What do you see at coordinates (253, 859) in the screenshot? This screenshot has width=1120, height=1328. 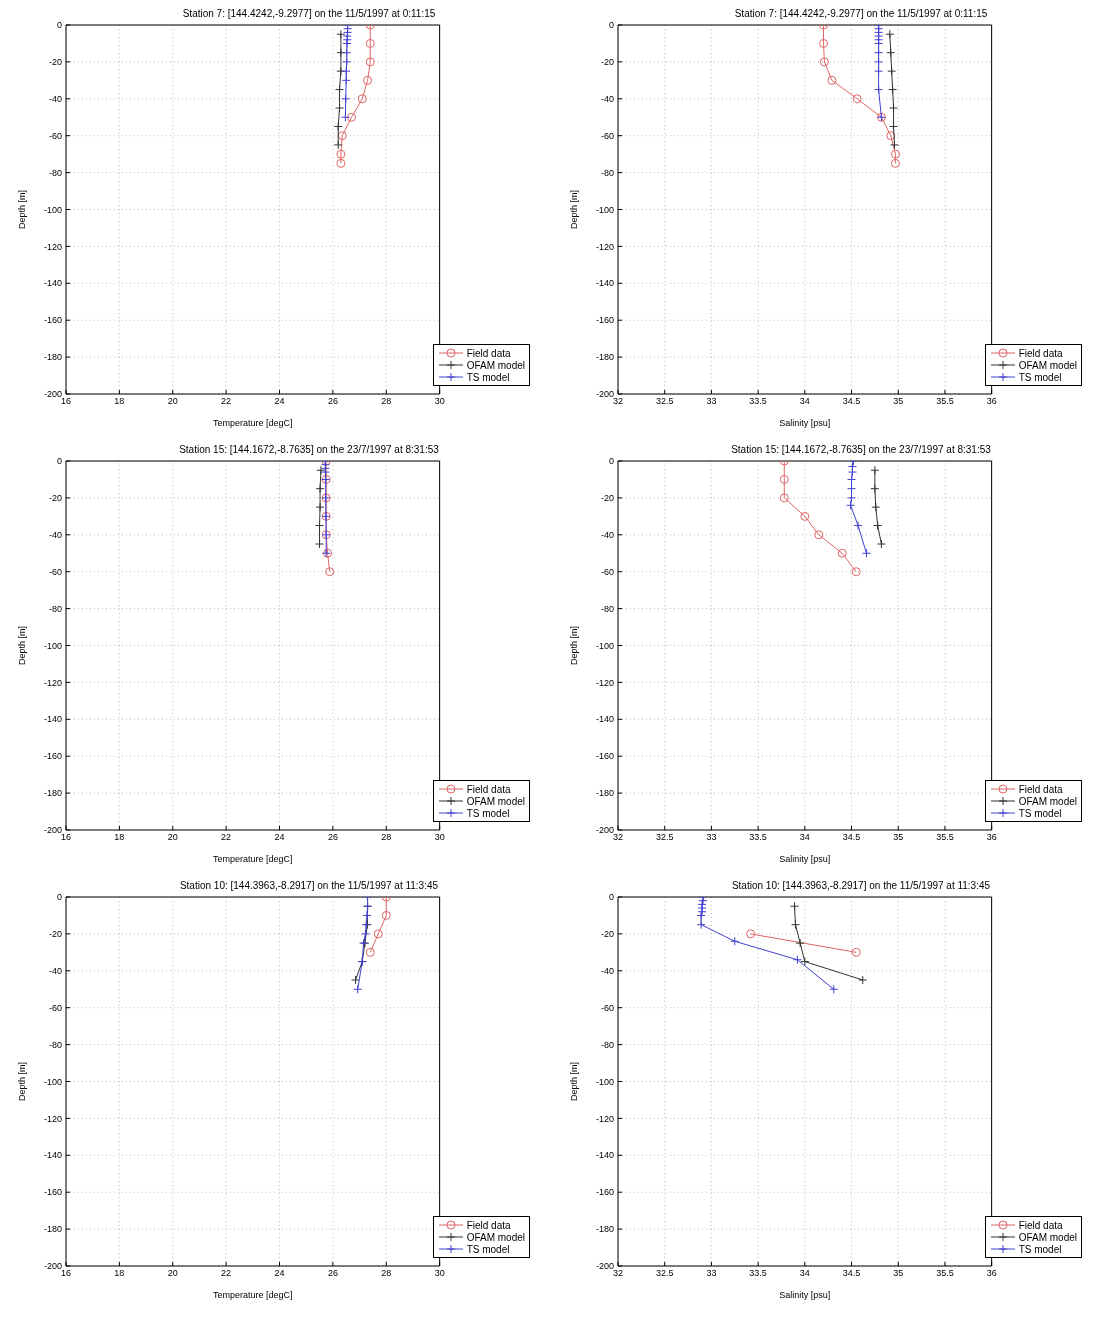 I see `x-axis-title: Temperature [degC]` at bounding box center [253, 859].